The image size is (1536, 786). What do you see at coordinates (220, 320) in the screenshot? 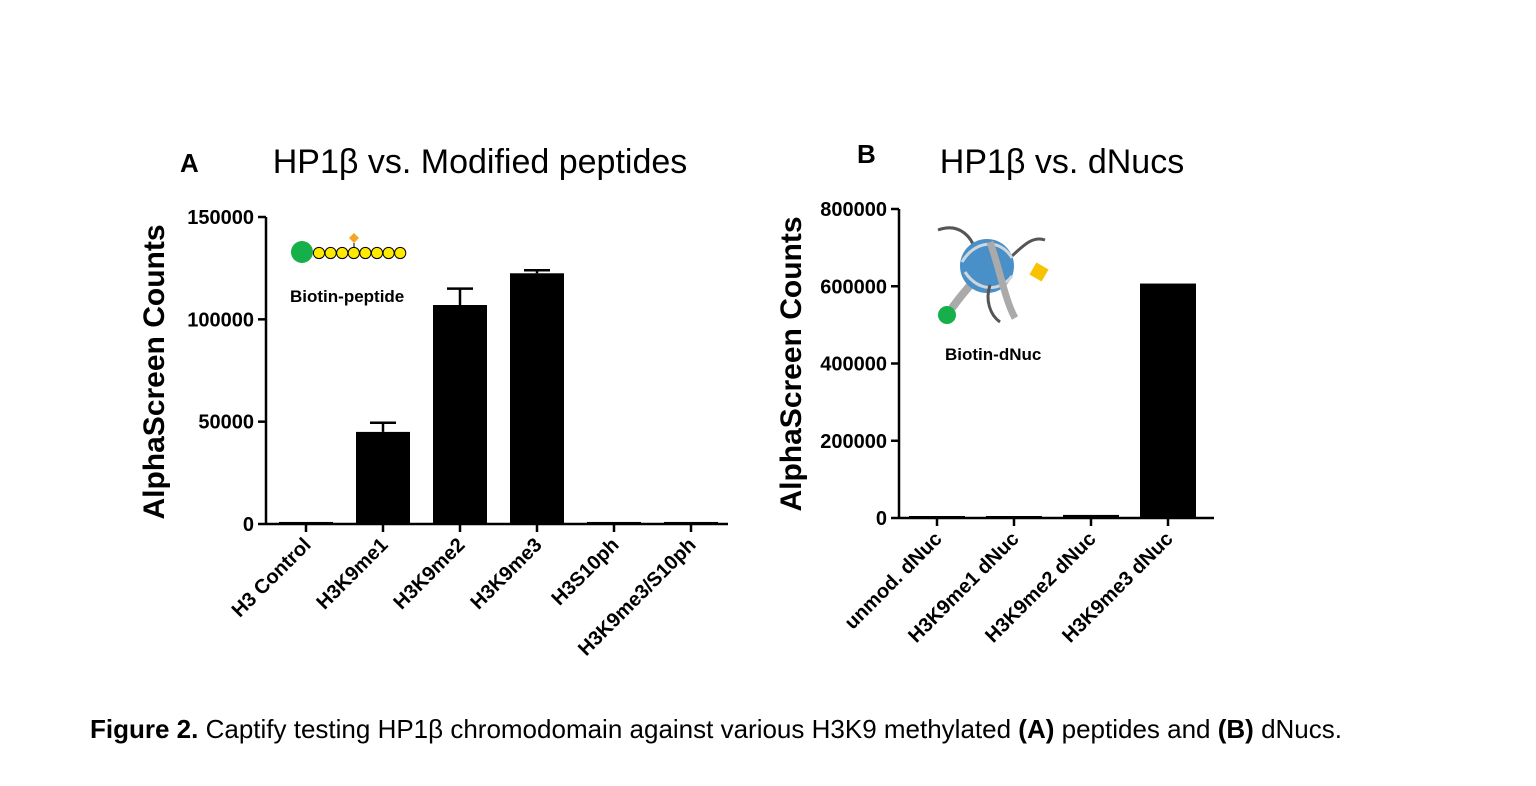
I see `y-tick-label: 100000` at bounding box center [220, 320].